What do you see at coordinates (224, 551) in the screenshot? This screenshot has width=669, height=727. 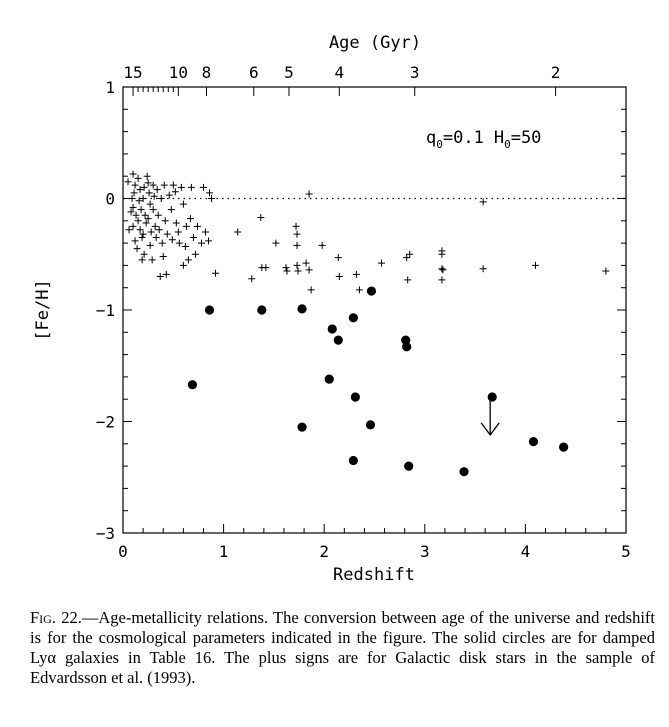 I see `x-tick-label: 1` at bounding box center [224, 551].